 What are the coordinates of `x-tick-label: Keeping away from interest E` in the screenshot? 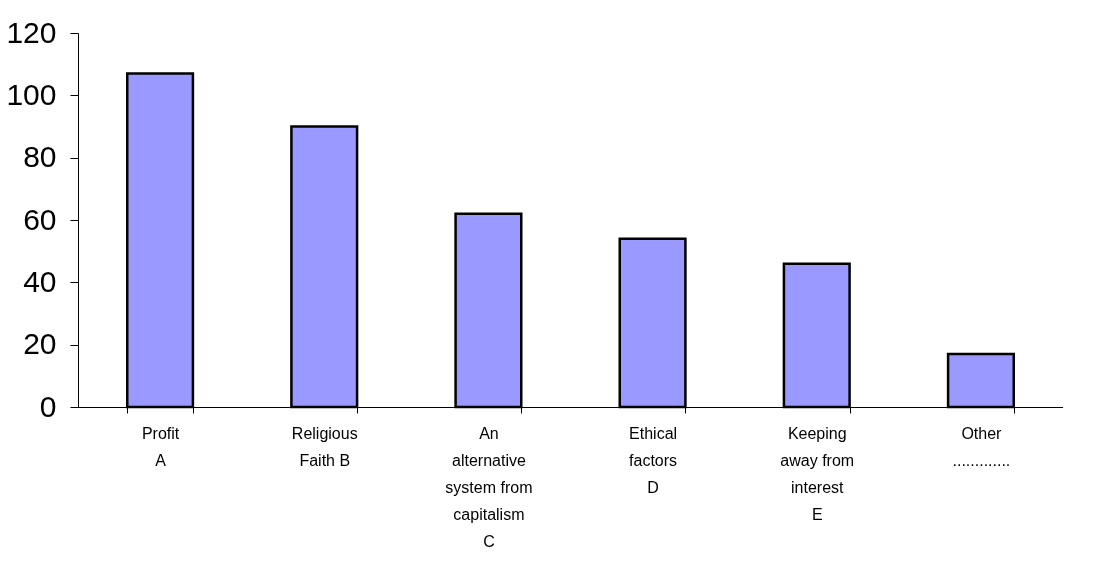 It's located at (817, 473).